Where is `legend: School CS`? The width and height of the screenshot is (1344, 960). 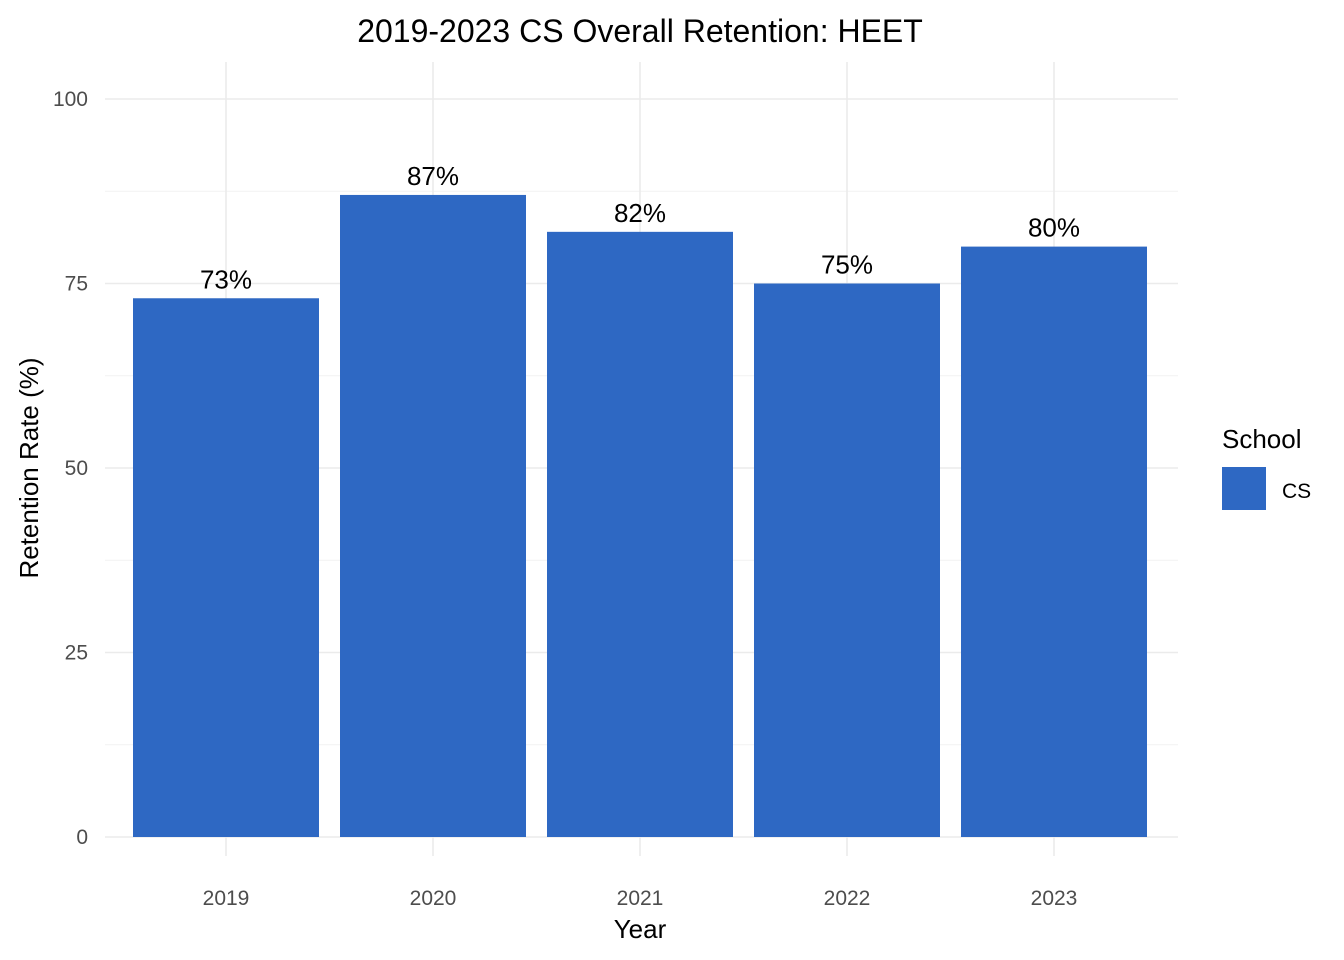 legend: School CS is located at coordinates (1266, 467).